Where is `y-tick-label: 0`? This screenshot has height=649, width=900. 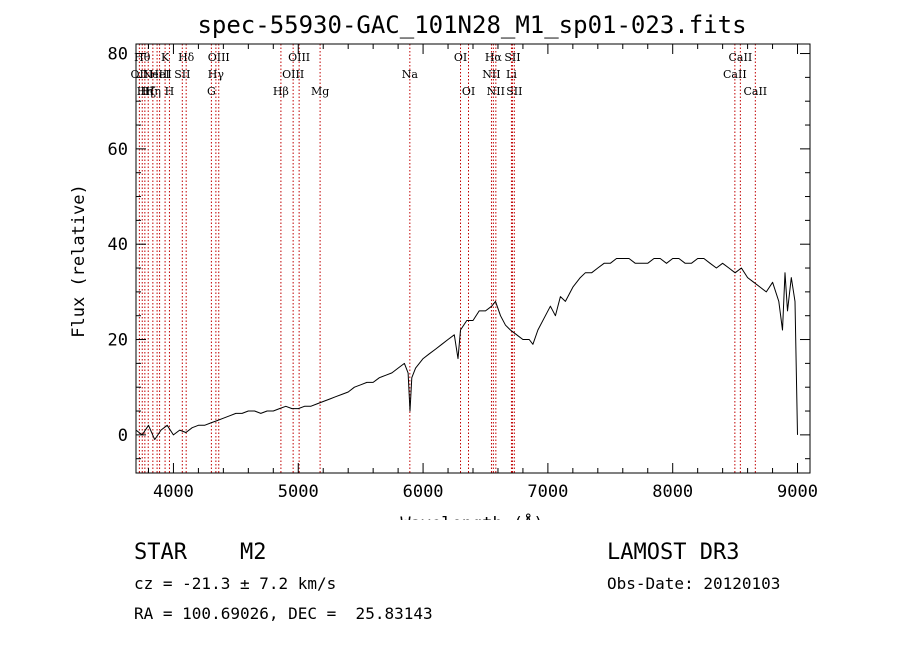 y-tick-label: 0 is located at coordinates (123, 436).